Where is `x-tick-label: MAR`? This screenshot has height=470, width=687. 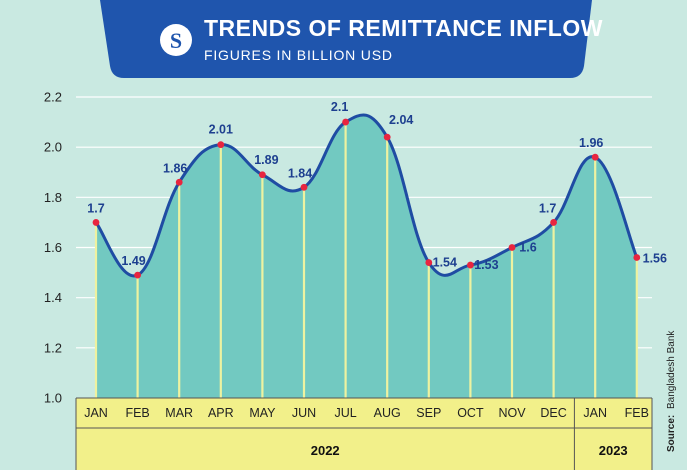 x-tick-label: MAR is located at coordinates (179, 413).